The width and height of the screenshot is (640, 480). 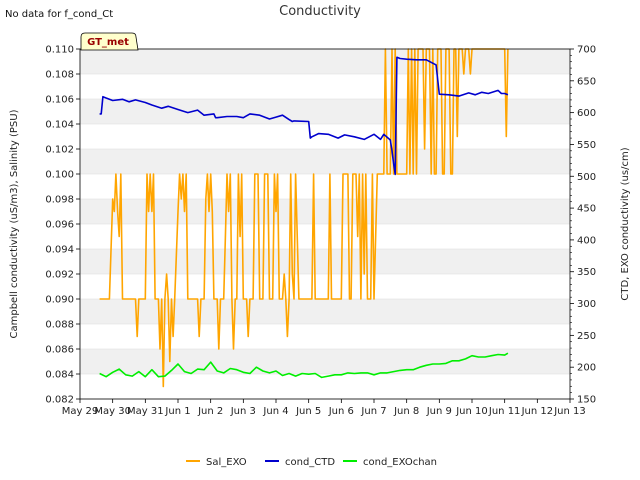 I want to click on x-tick-label: Jun 1, so click(x=177, y=411).